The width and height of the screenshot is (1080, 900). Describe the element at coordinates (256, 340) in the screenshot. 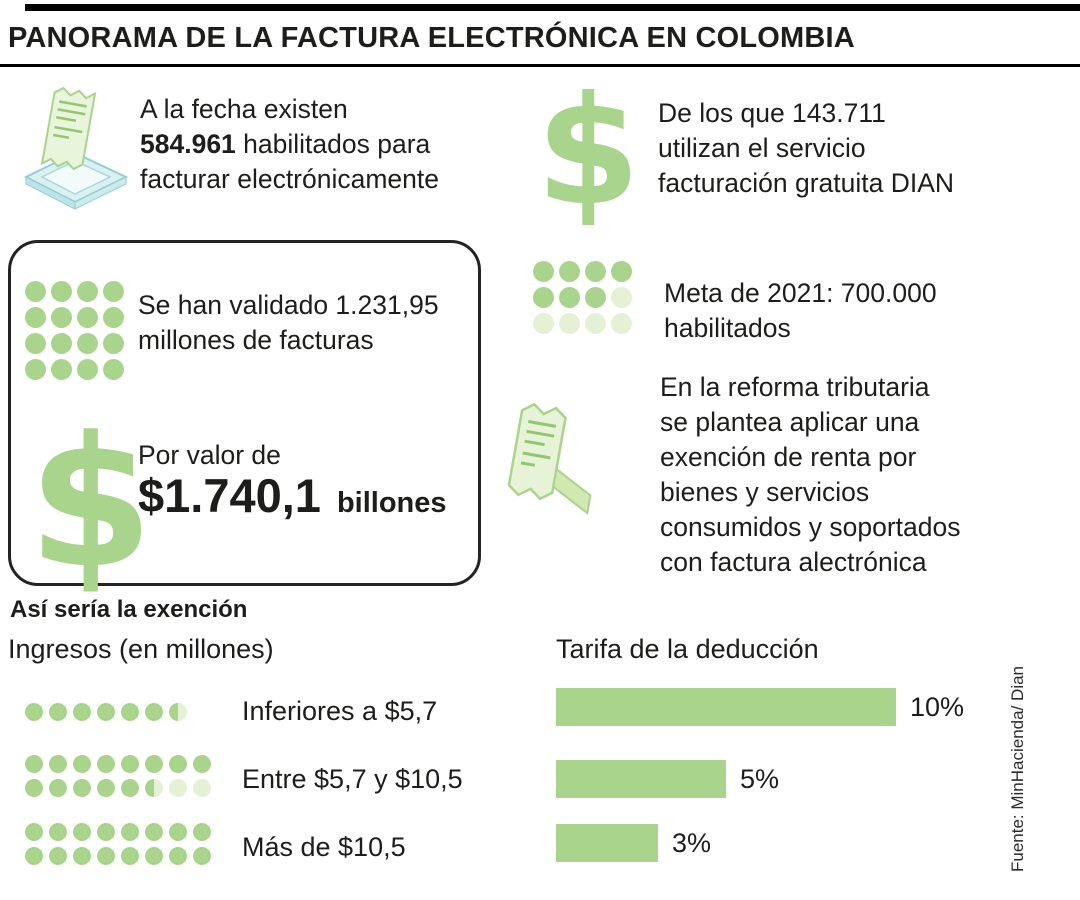

I see `fact-line: millones de facturas` at that location.